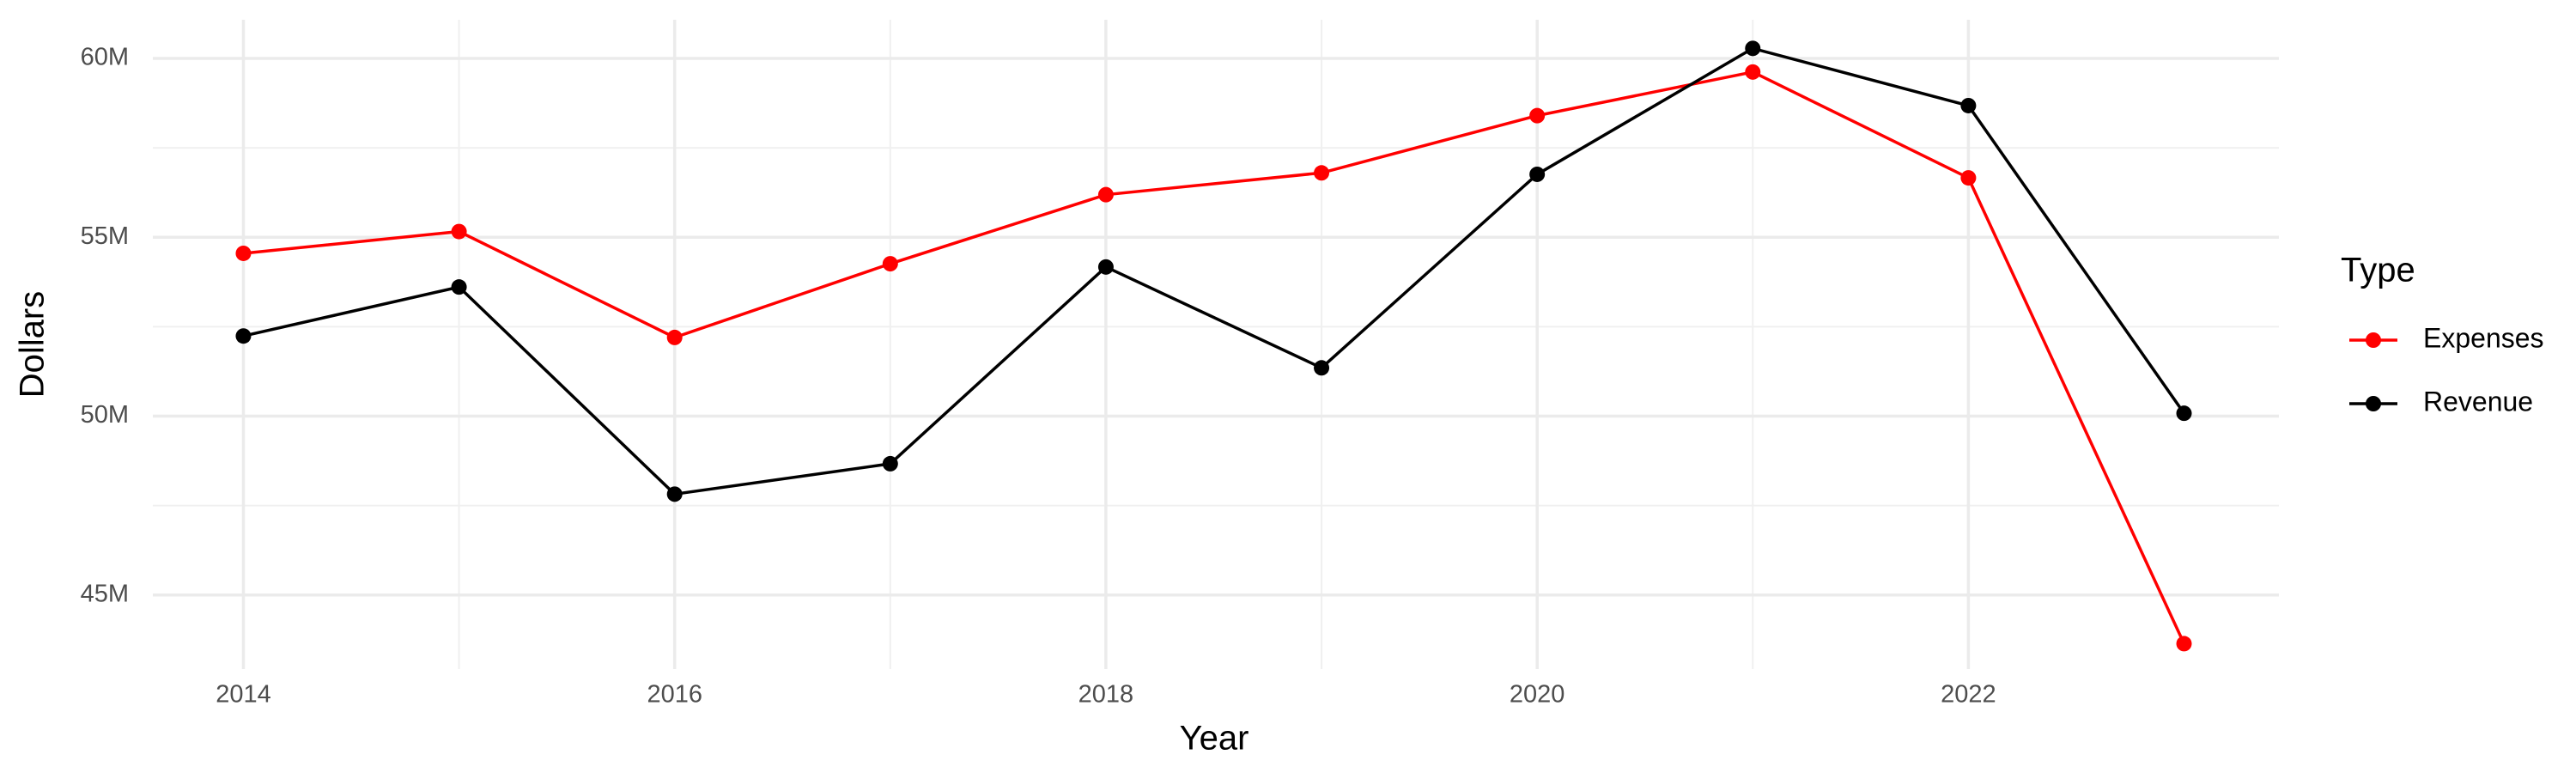 The image size is (2576, 773). I want to click on x-axis-title: Year, so click(1214, 739).